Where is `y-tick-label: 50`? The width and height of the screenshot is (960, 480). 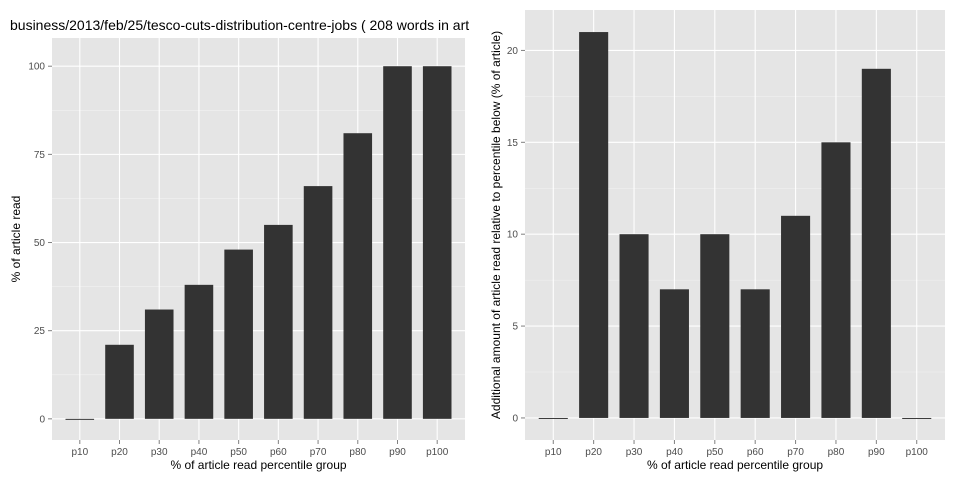 y-tick-label: 50 is located at coordinates (40, 243).